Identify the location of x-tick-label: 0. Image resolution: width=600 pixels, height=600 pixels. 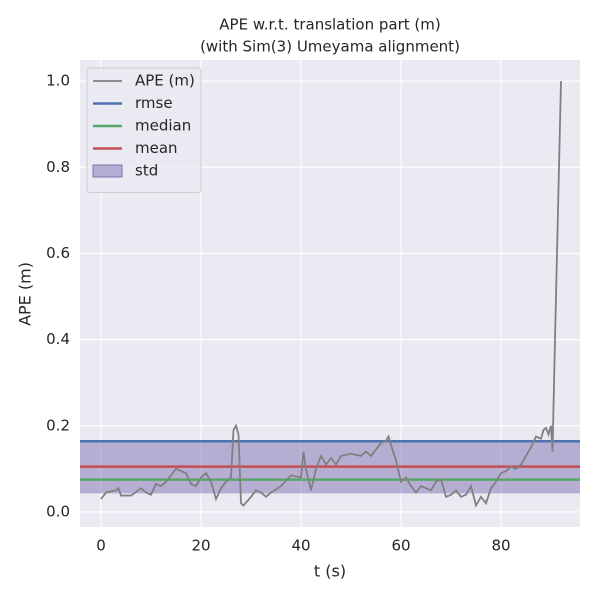
(101, 546).